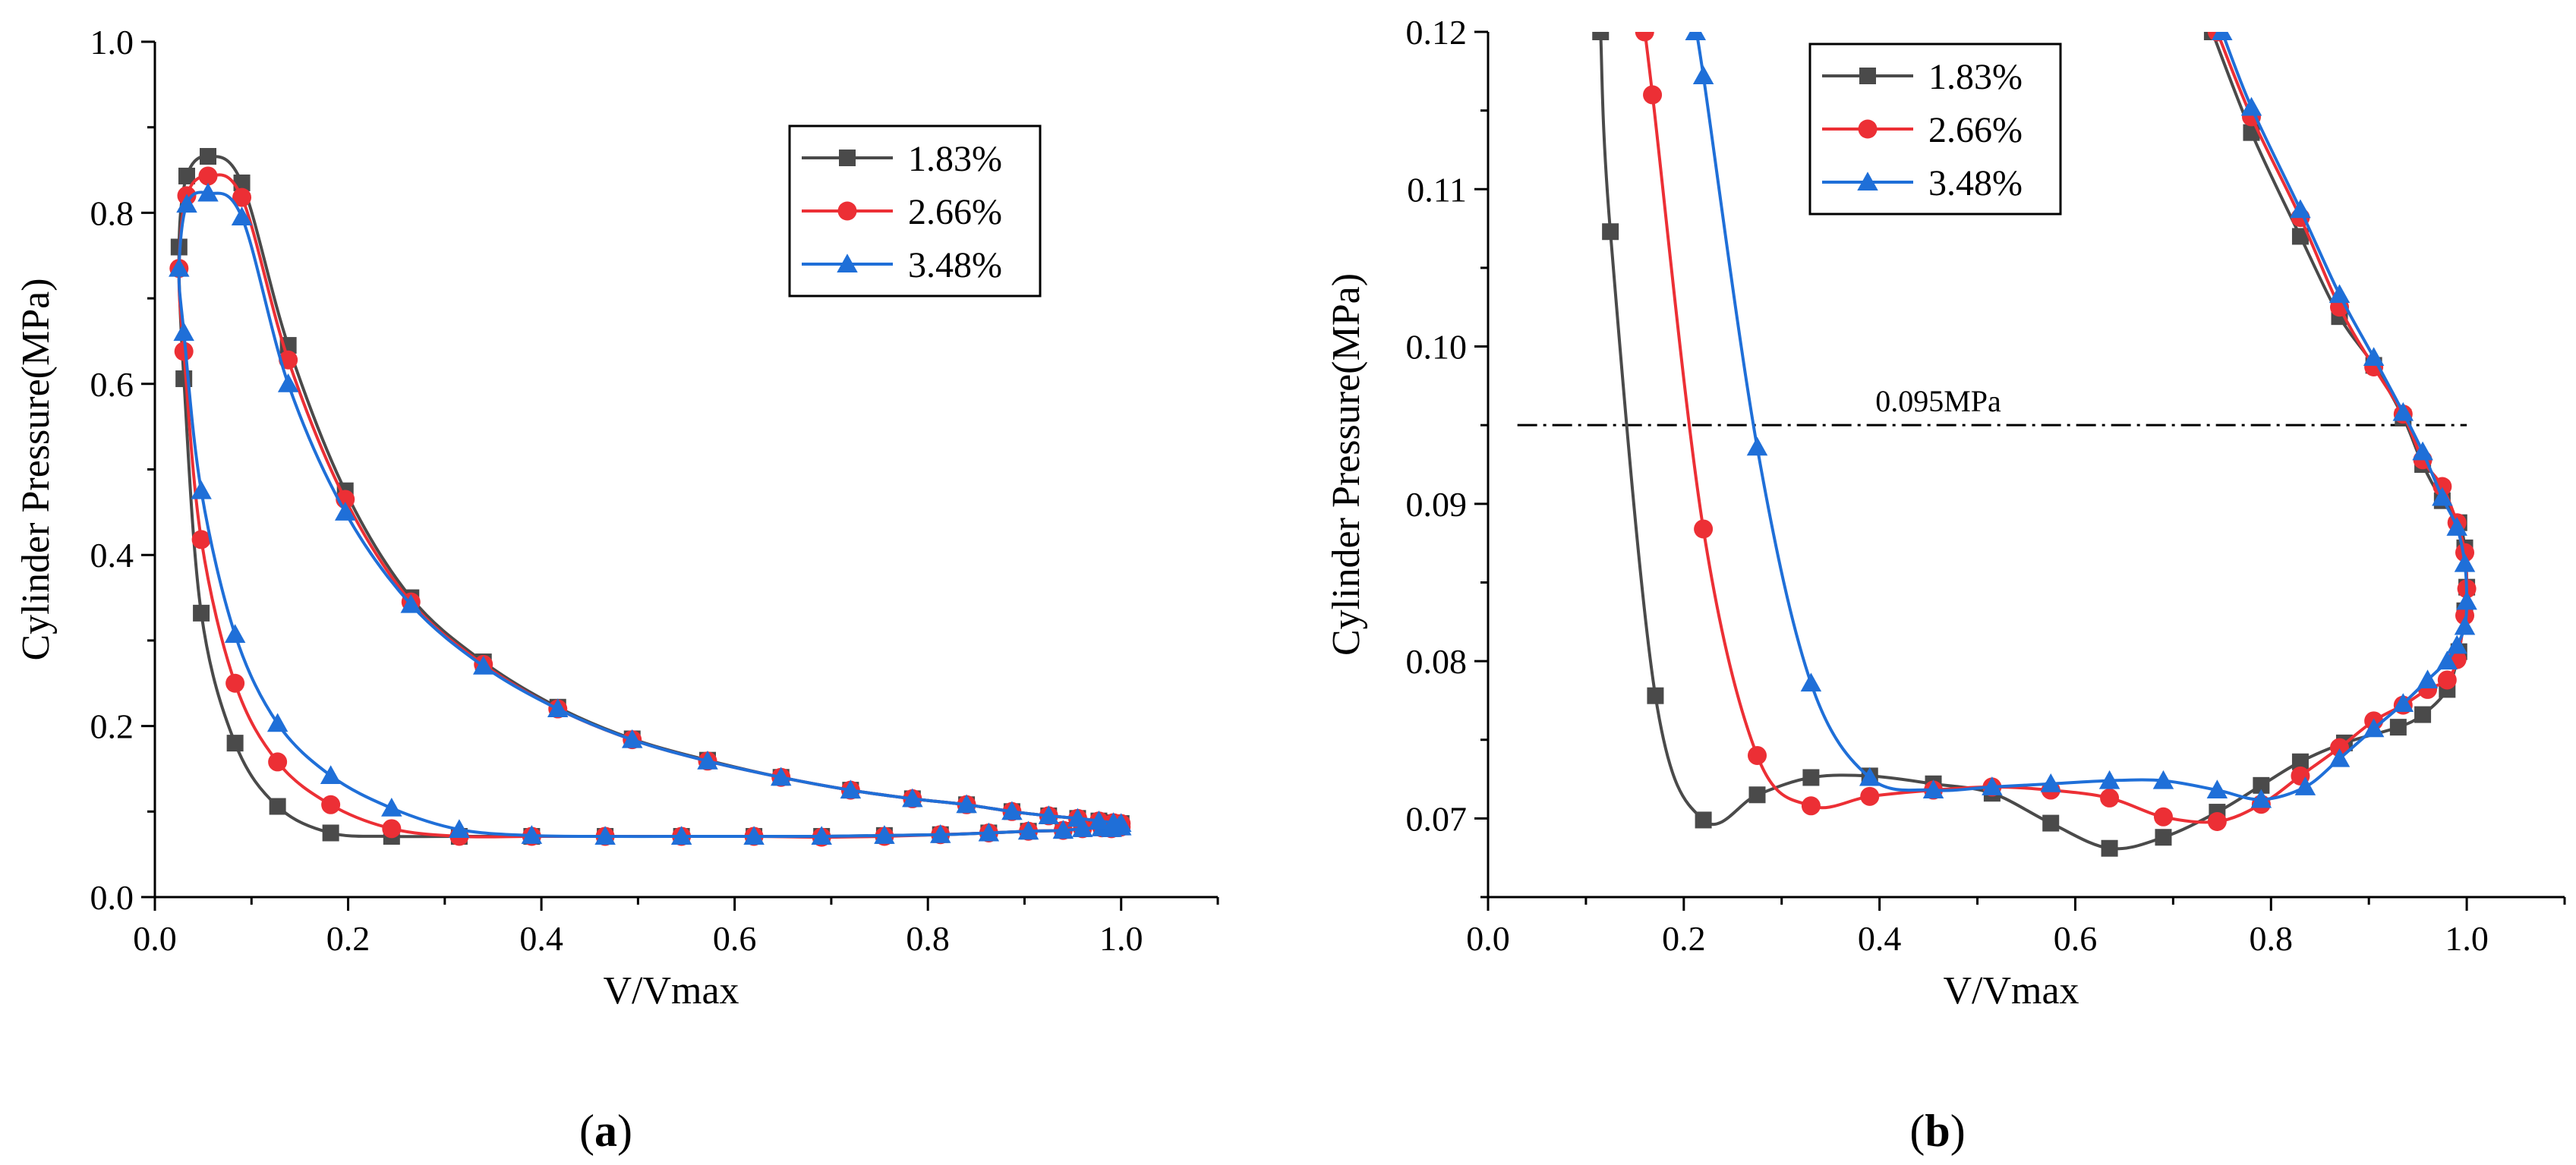 The height and width of the screenshot is (1165, 2576). What do you see at coordinates (1437, 504) in the screenshot?
I see `y-tick-label: 0.09` at bounding box center [1437, 504].